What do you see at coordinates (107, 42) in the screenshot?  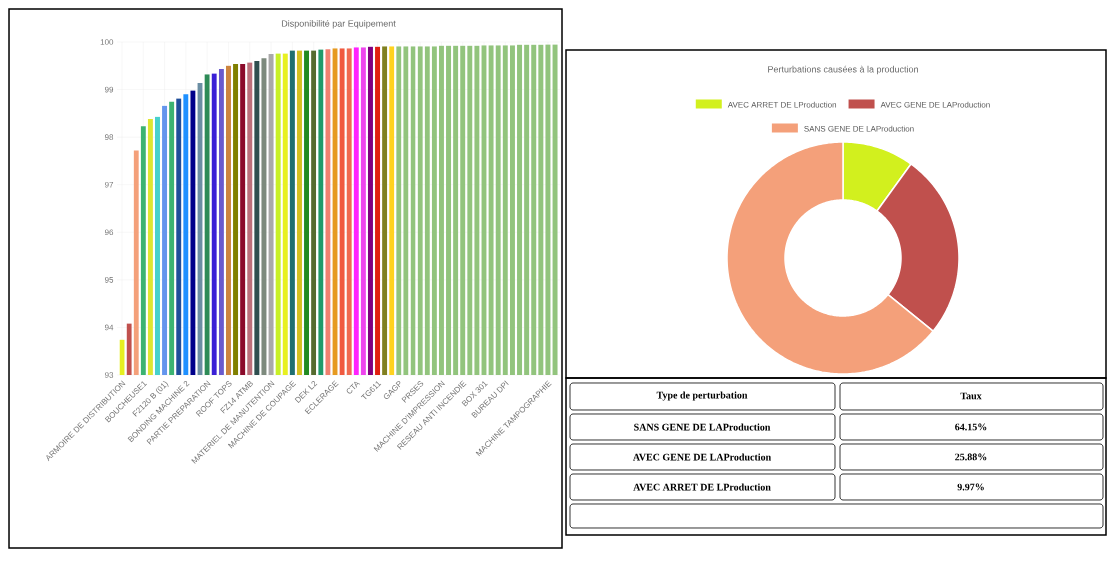 I see `y-tick-label: 100` at bounding box center [107, 42].